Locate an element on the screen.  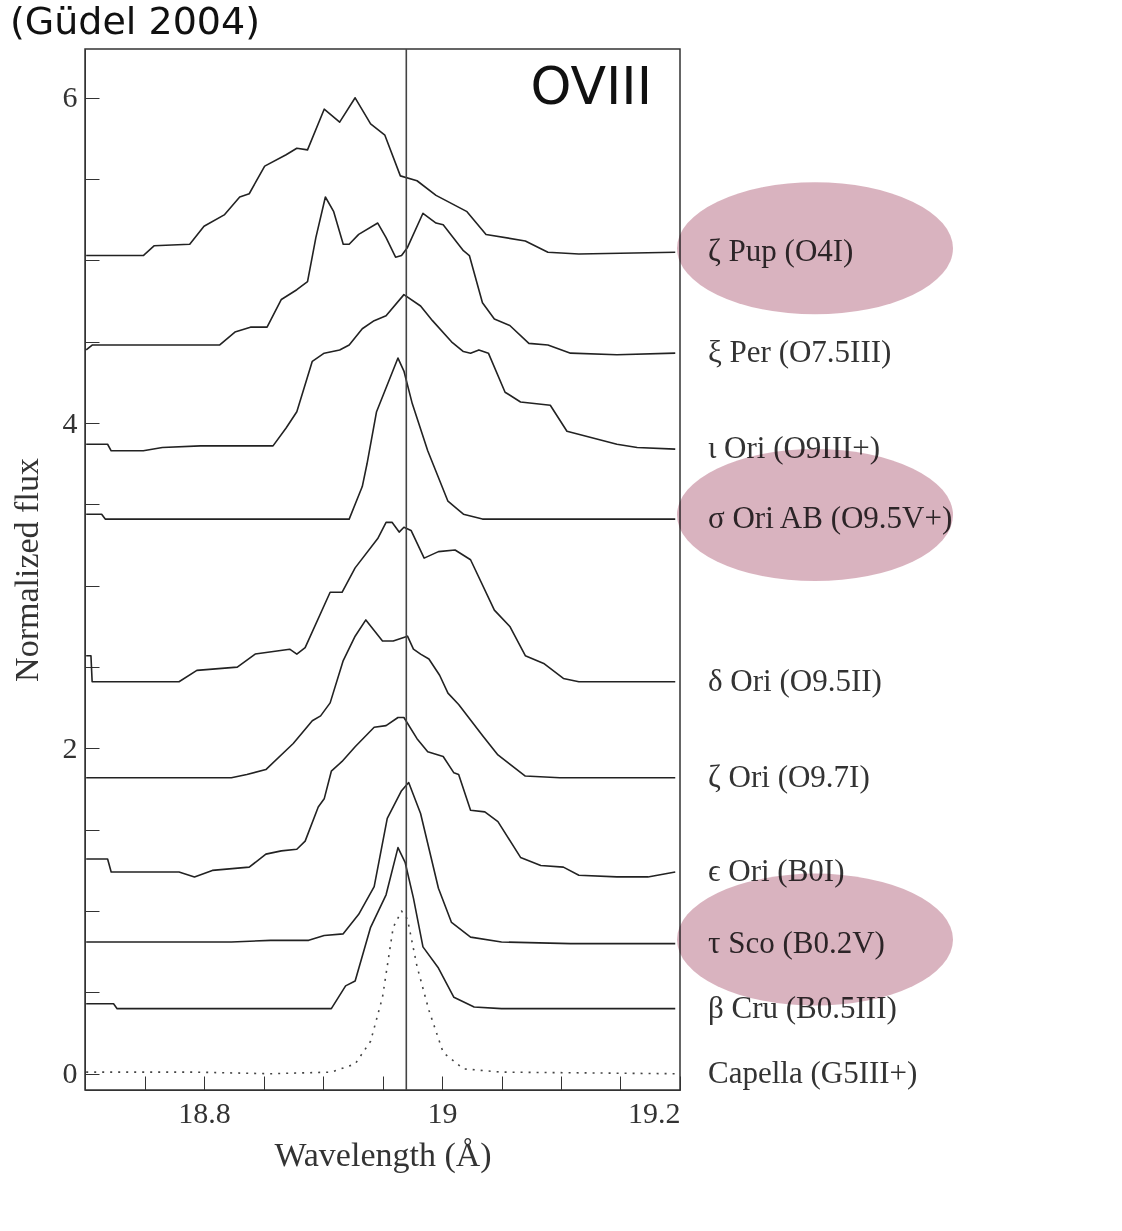
x-tick-label: 18.8 is located at coordinates (204, 1112).